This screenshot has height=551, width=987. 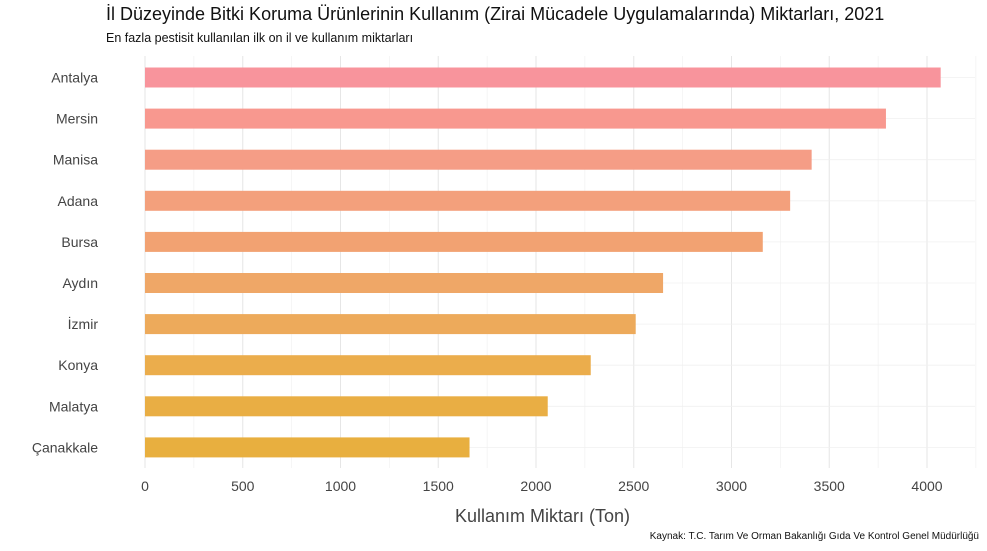 I want to click on y-tick-label: Antalya, so click(x=74, y=78).